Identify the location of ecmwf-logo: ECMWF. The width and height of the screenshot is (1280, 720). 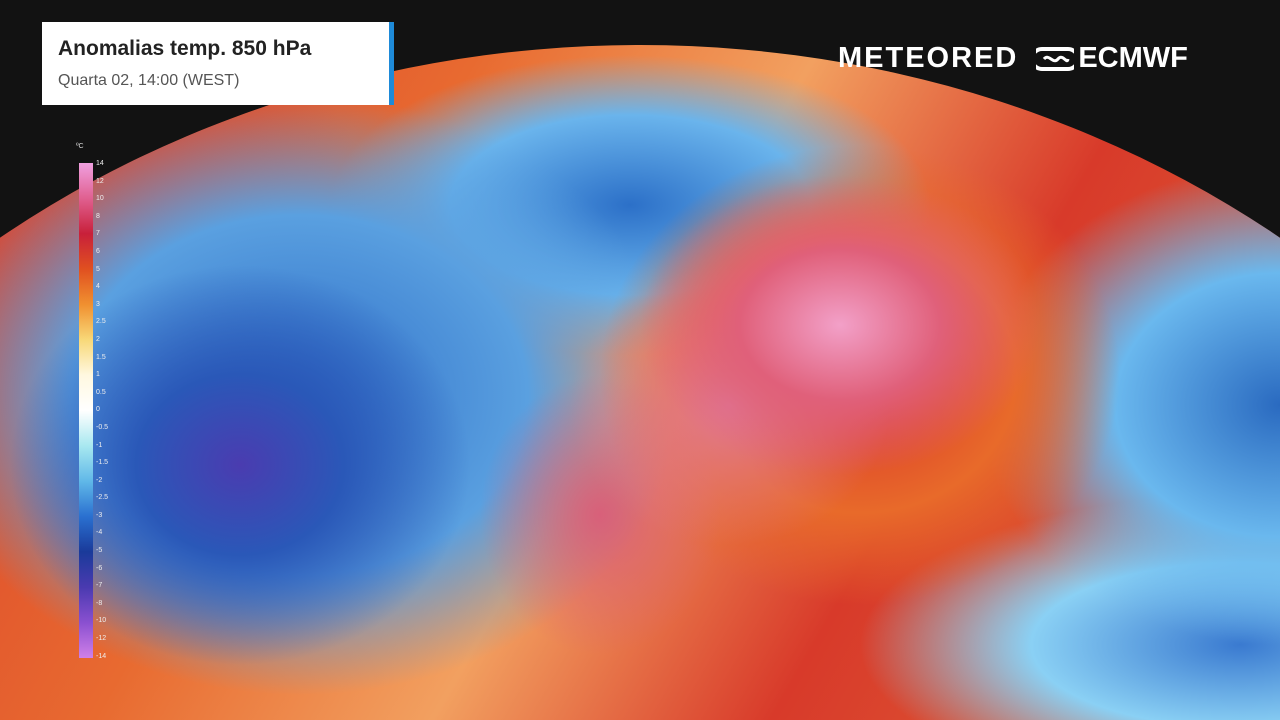
(1112, 58).